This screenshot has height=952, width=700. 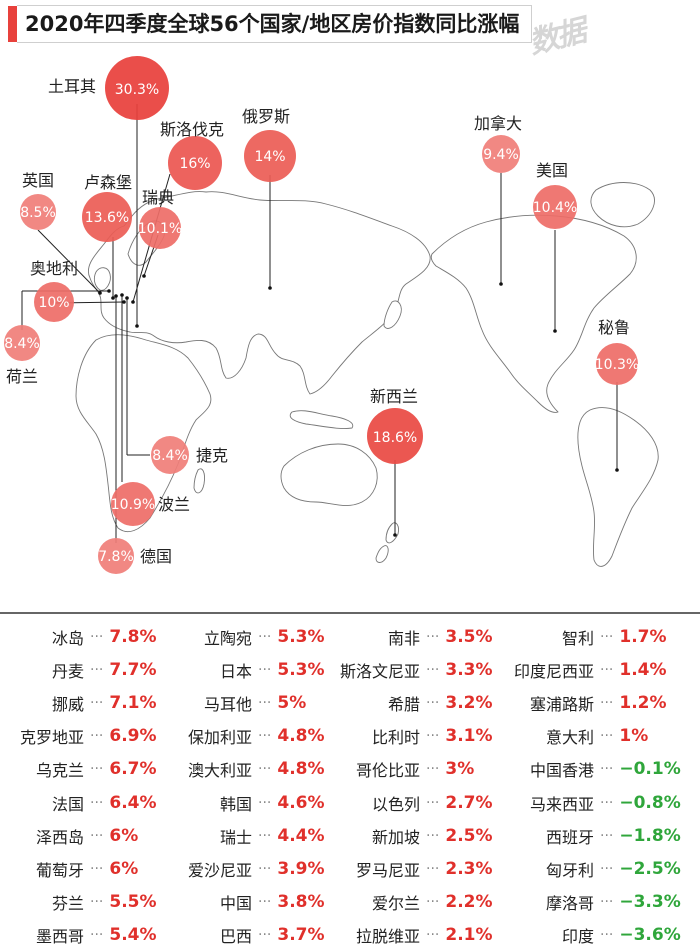 I want to click on bubble-newzealand-value: 18.6%, so click(x=395, y=438).